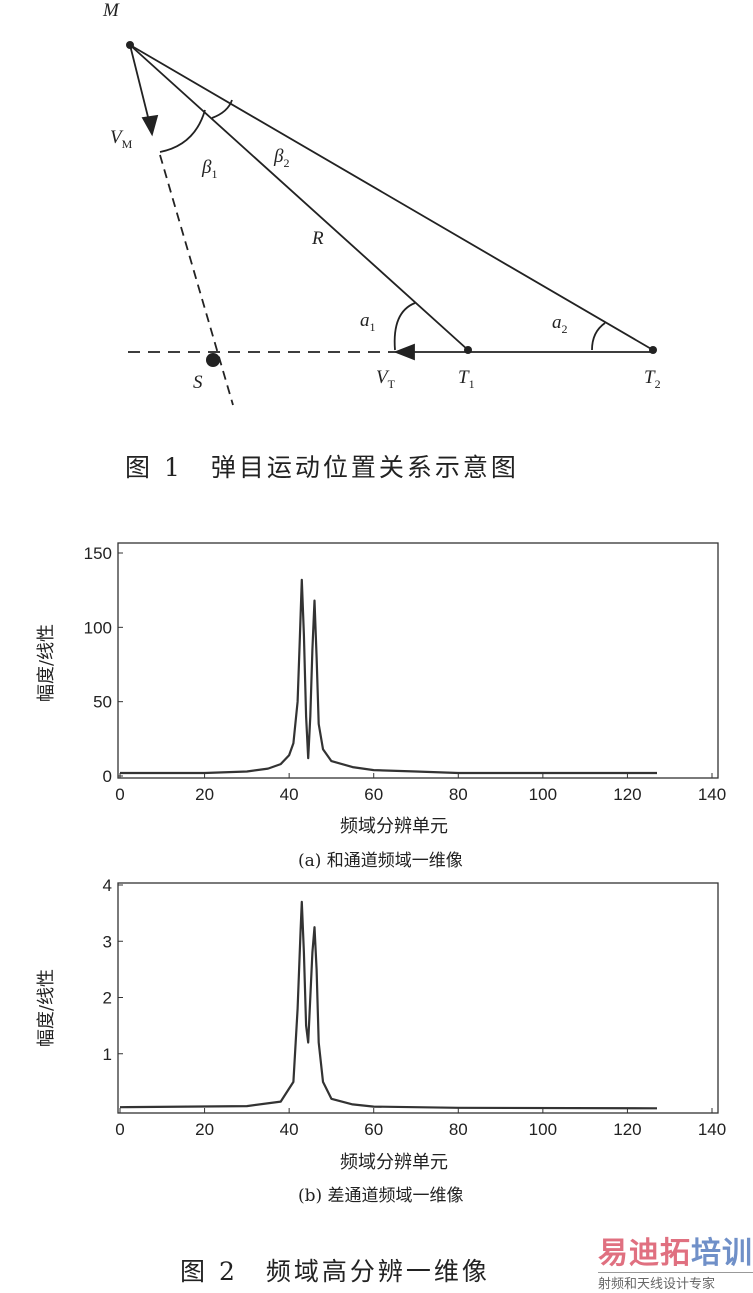  I want to click on y-tick-label: 1, so click(107, 1054).